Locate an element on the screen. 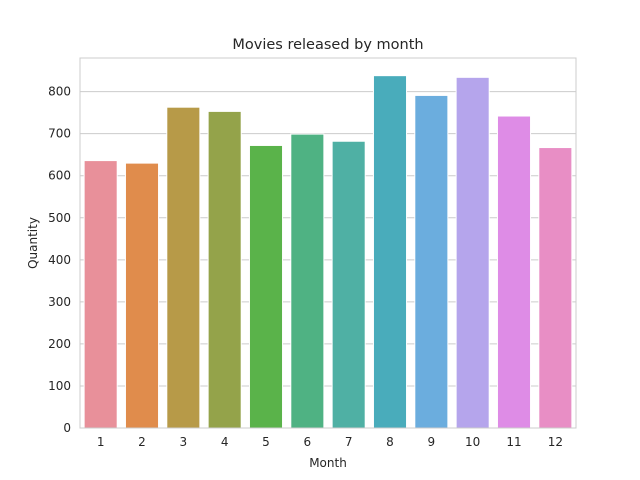  y-tick-label: 300 is located at coordinates (59, 302).